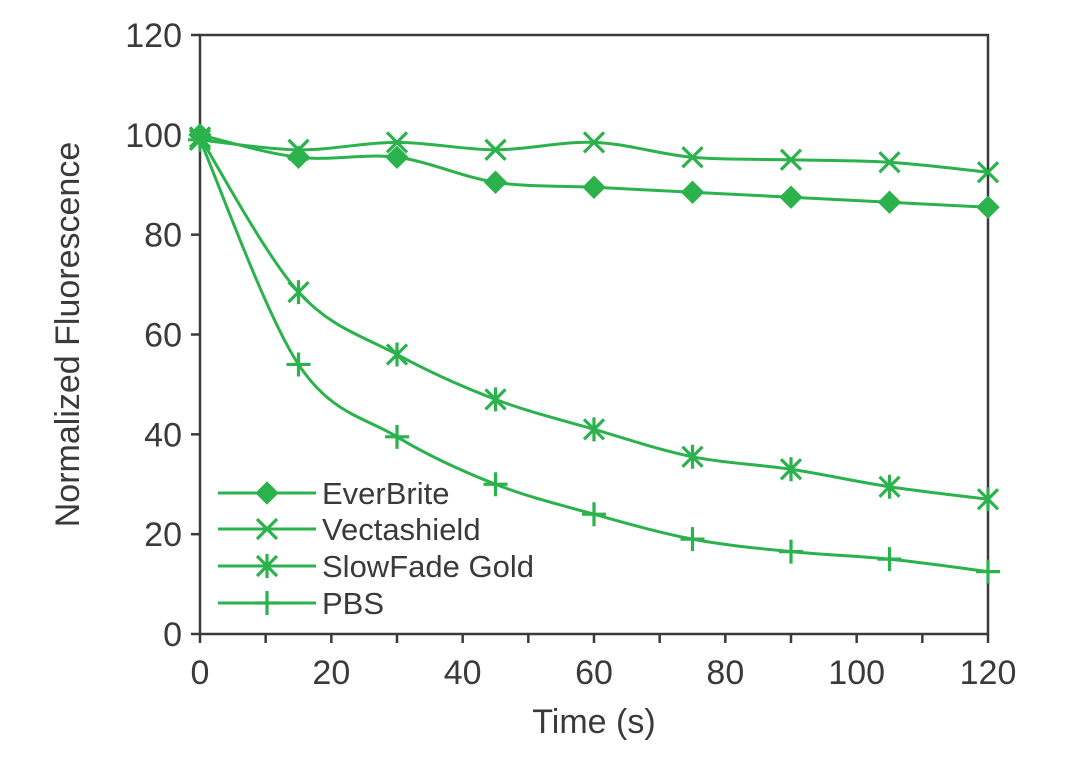  I want to click on x-axis: 0 20 40 60 80 100 120, so click(604, 663).